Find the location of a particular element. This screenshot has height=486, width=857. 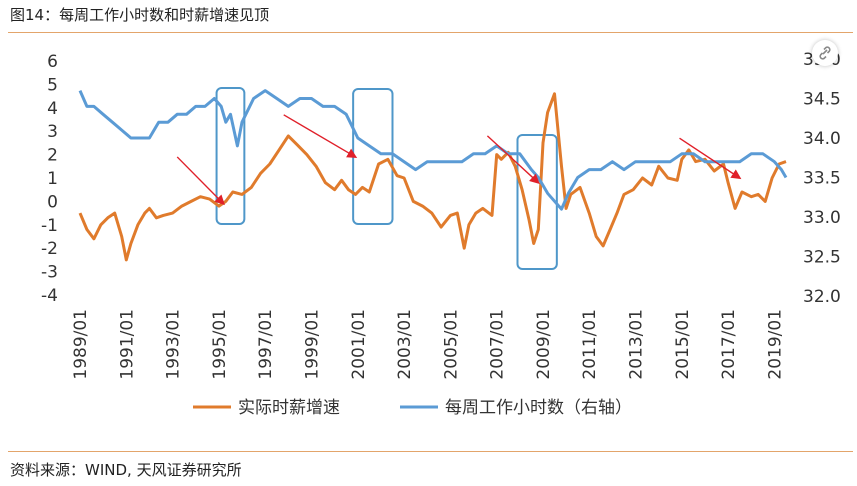

x-axis-tick-label: 2001/01 is located at coordinates (359, 344).